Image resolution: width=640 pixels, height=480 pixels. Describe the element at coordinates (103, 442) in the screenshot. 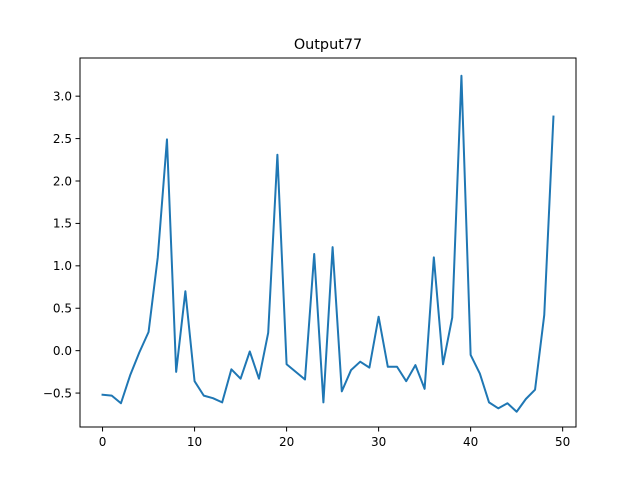

I see `x-tick-label: 0` at that location.